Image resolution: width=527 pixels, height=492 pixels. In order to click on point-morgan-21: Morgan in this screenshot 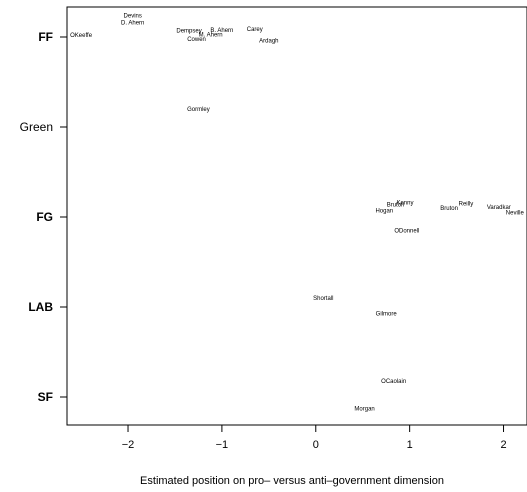, I will do `click(364, 410)`.